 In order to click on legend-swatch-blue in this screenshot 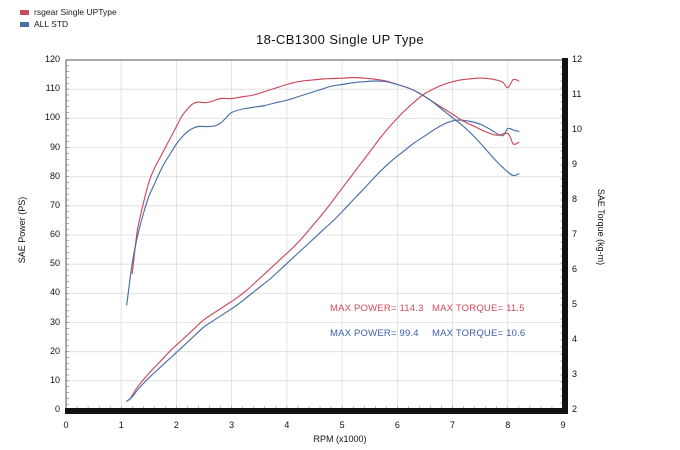, I will do `click(24, 24)`.